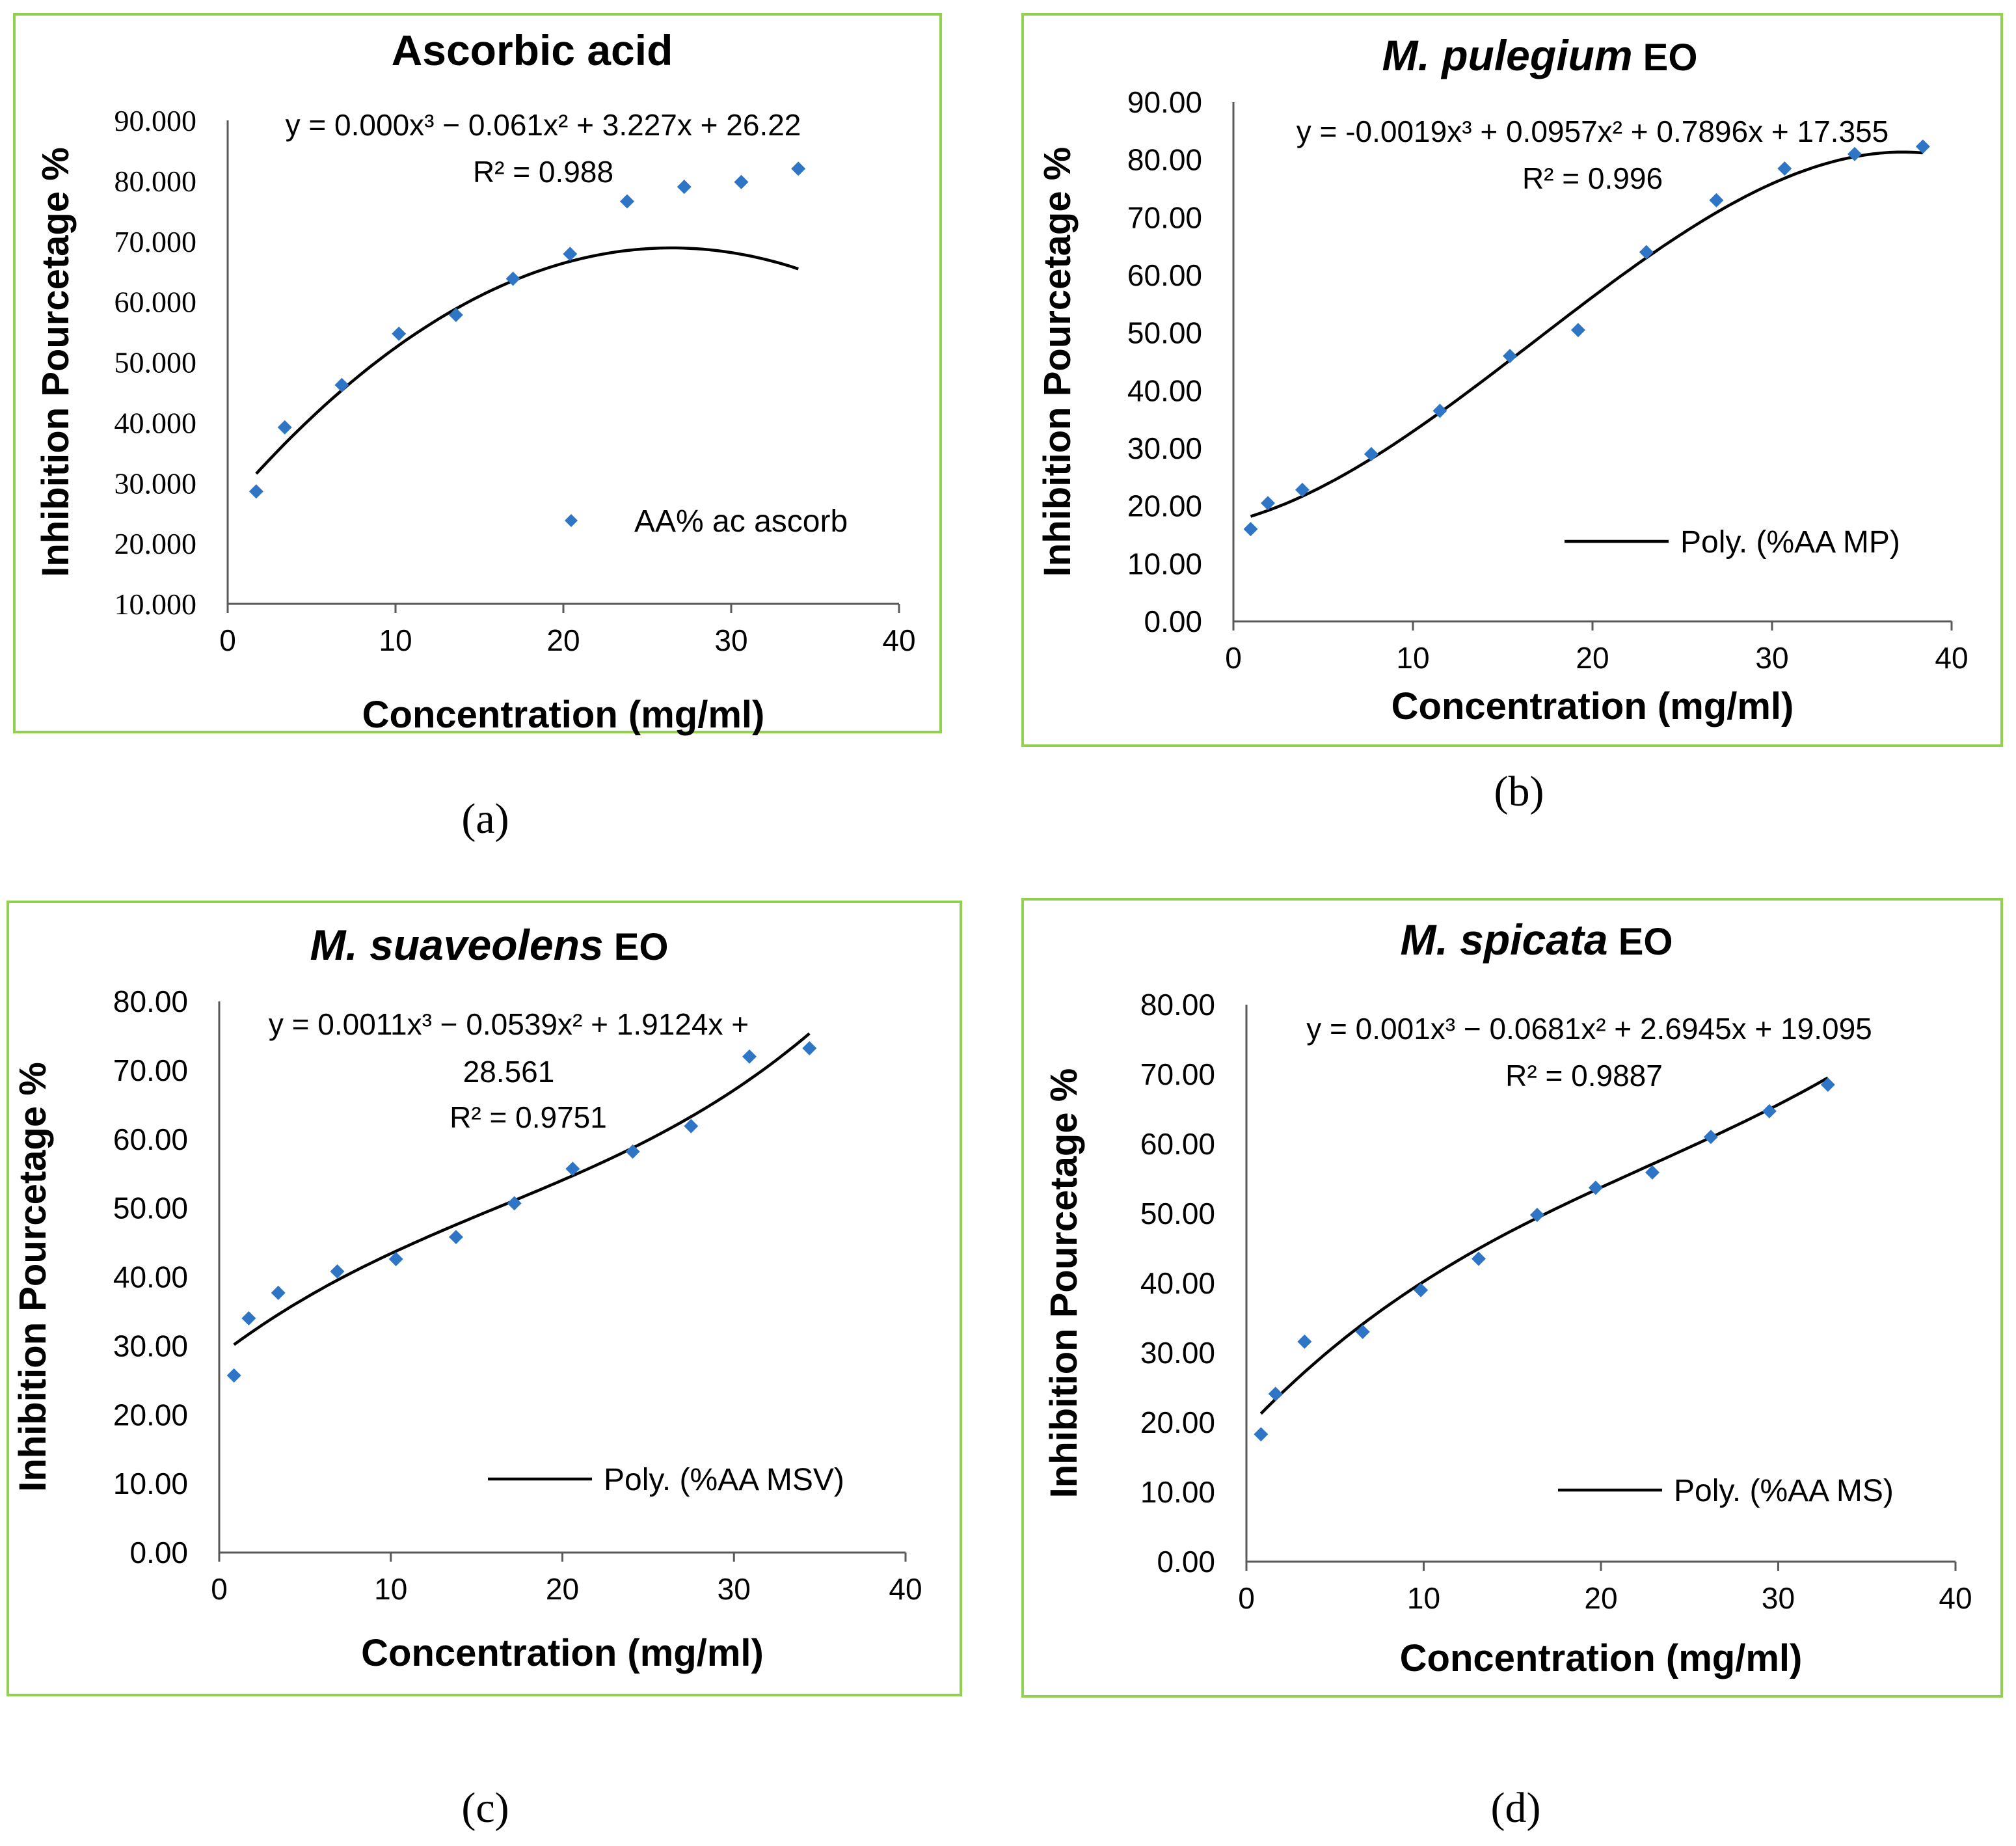 Image resolution: width=2016 pixels, height=1846 pixels. I want to click on legend-label: Poly. (%AA MS), so click(1784, 1491).